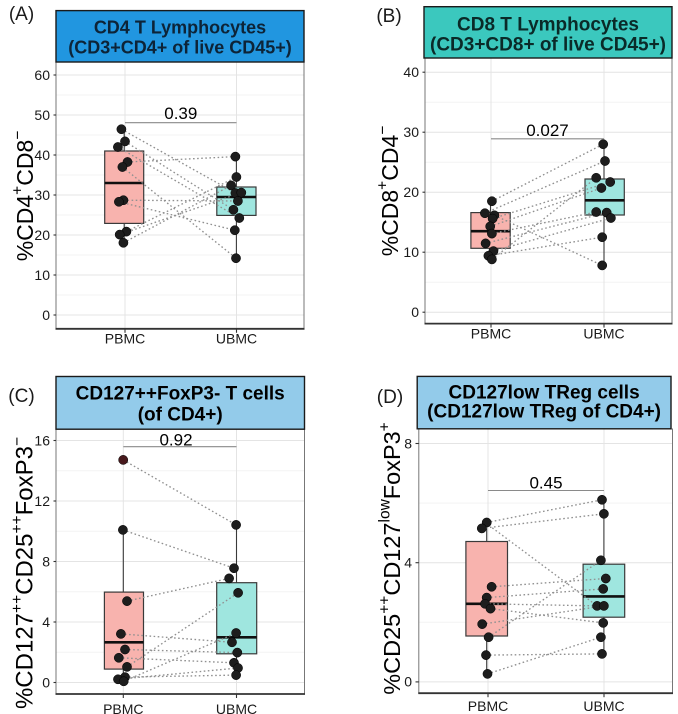 The height and width of the screenshot is (714, 678). Describe the element at coordinates (42, 501) in the screenshot. I see `svg-text: 12` at that location.